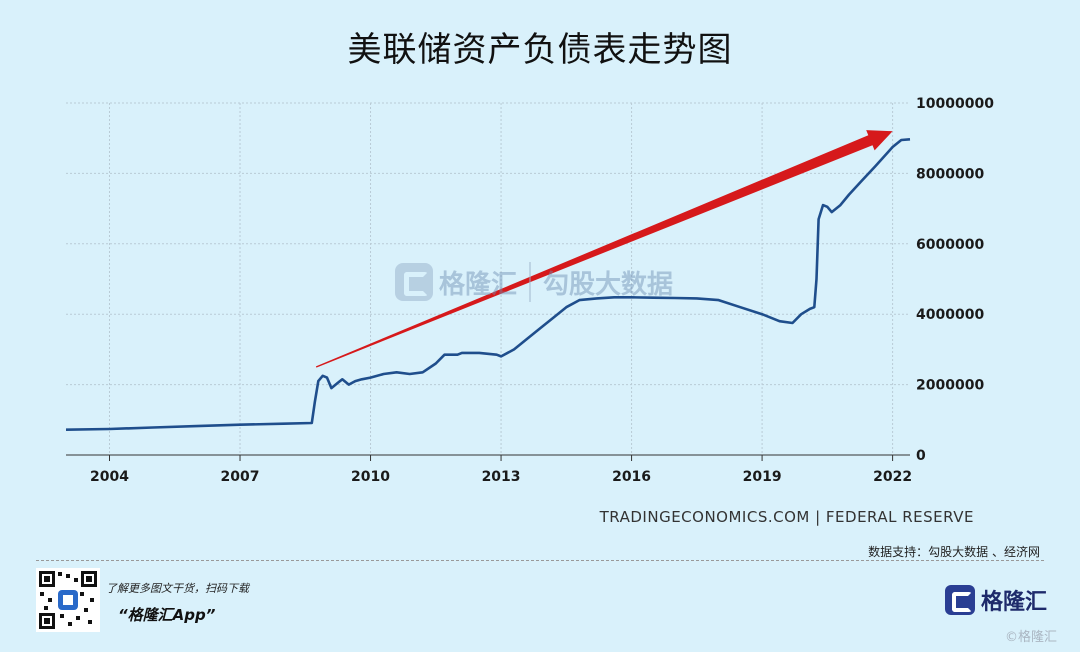  I want to click on gelonghui-logo-icon, so click(414, 282).